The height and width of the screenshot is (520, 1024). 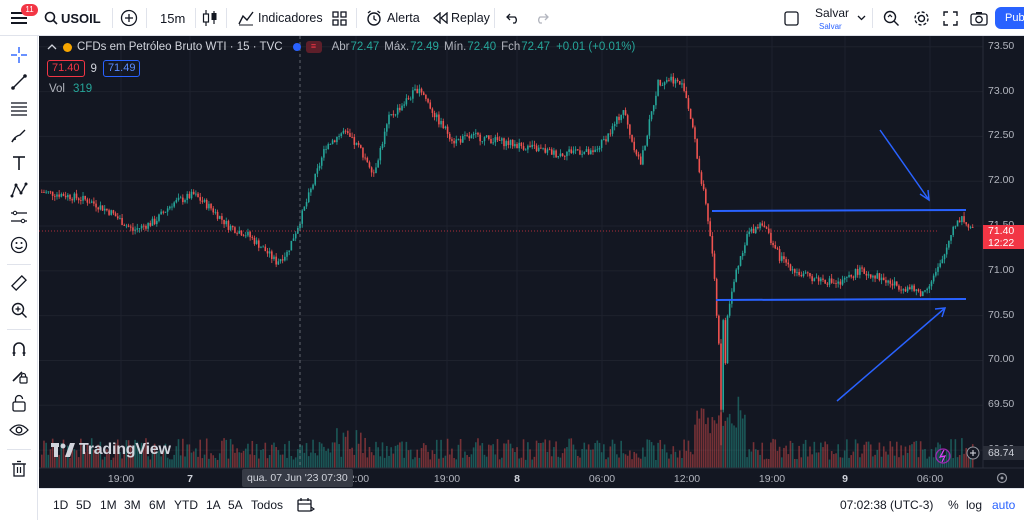 What do you see at coordinates (832, 13) in the screenshot?
I see `save-button: Salvar` at bounding box center [832, 13].